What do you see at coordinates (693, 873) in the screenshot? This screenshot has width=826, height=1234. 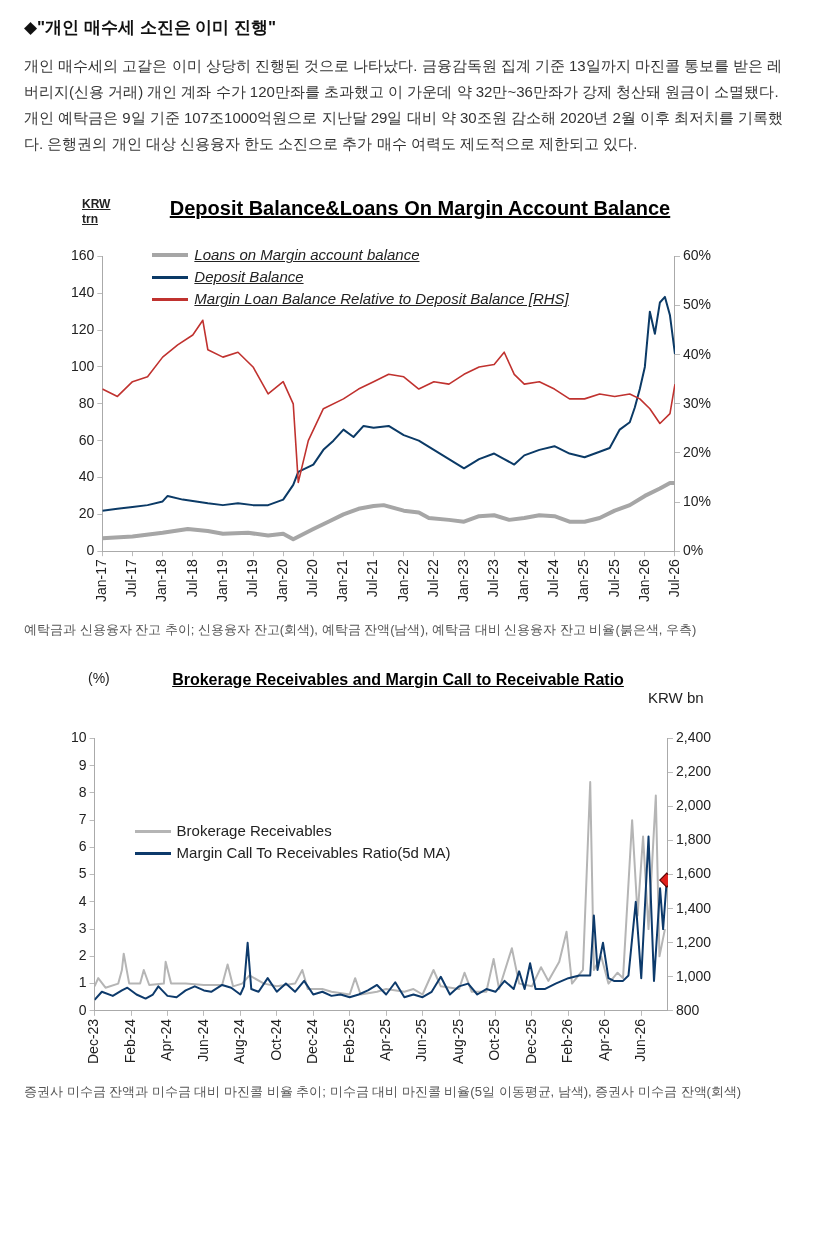 I see `y2-tick-label: 1,600` at bounding box center [693, 873].